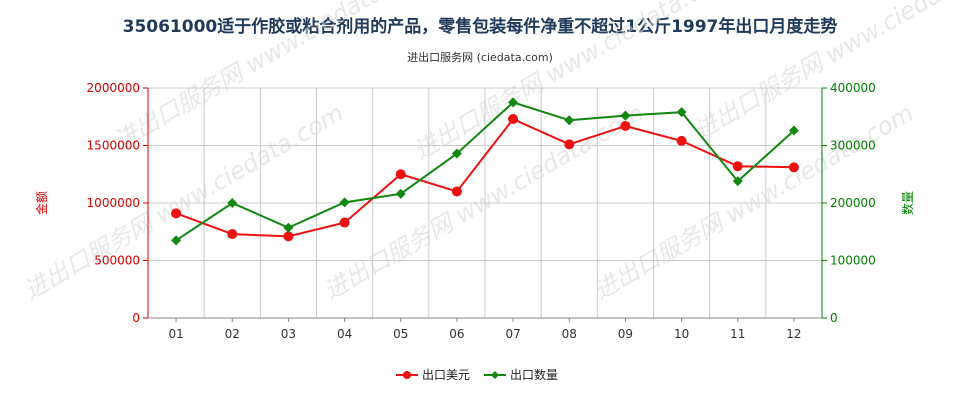 Image resolution: width=960 pixels, height=400 pixels. What do you see at coordinates (834, 318) in the screenshot?
I see `right-axis-tick-label: 0` at bounding box center [834, 318].